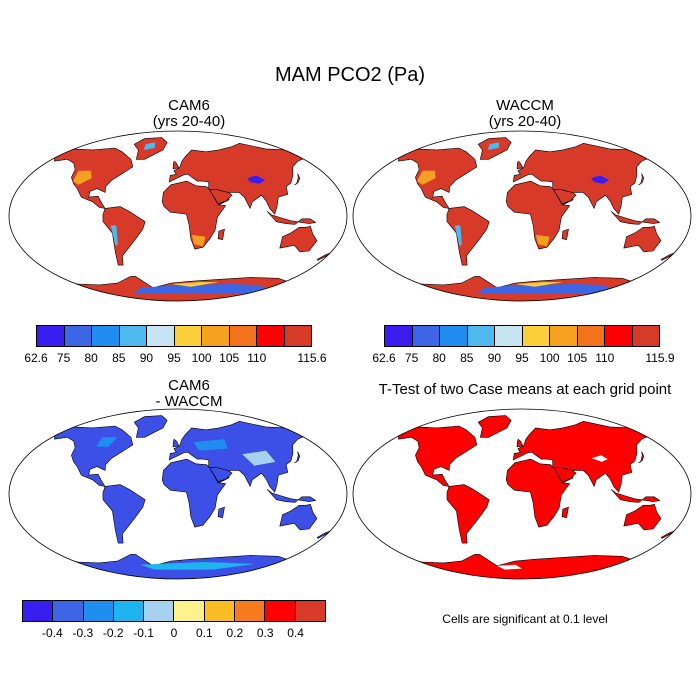 The width and height of the screenshot is (700, 700). What do you see at coordinates (189, 105) in the screenshot?
I see `panel-title-cam6-line1: CAM6` at bounding box center [189, 105].